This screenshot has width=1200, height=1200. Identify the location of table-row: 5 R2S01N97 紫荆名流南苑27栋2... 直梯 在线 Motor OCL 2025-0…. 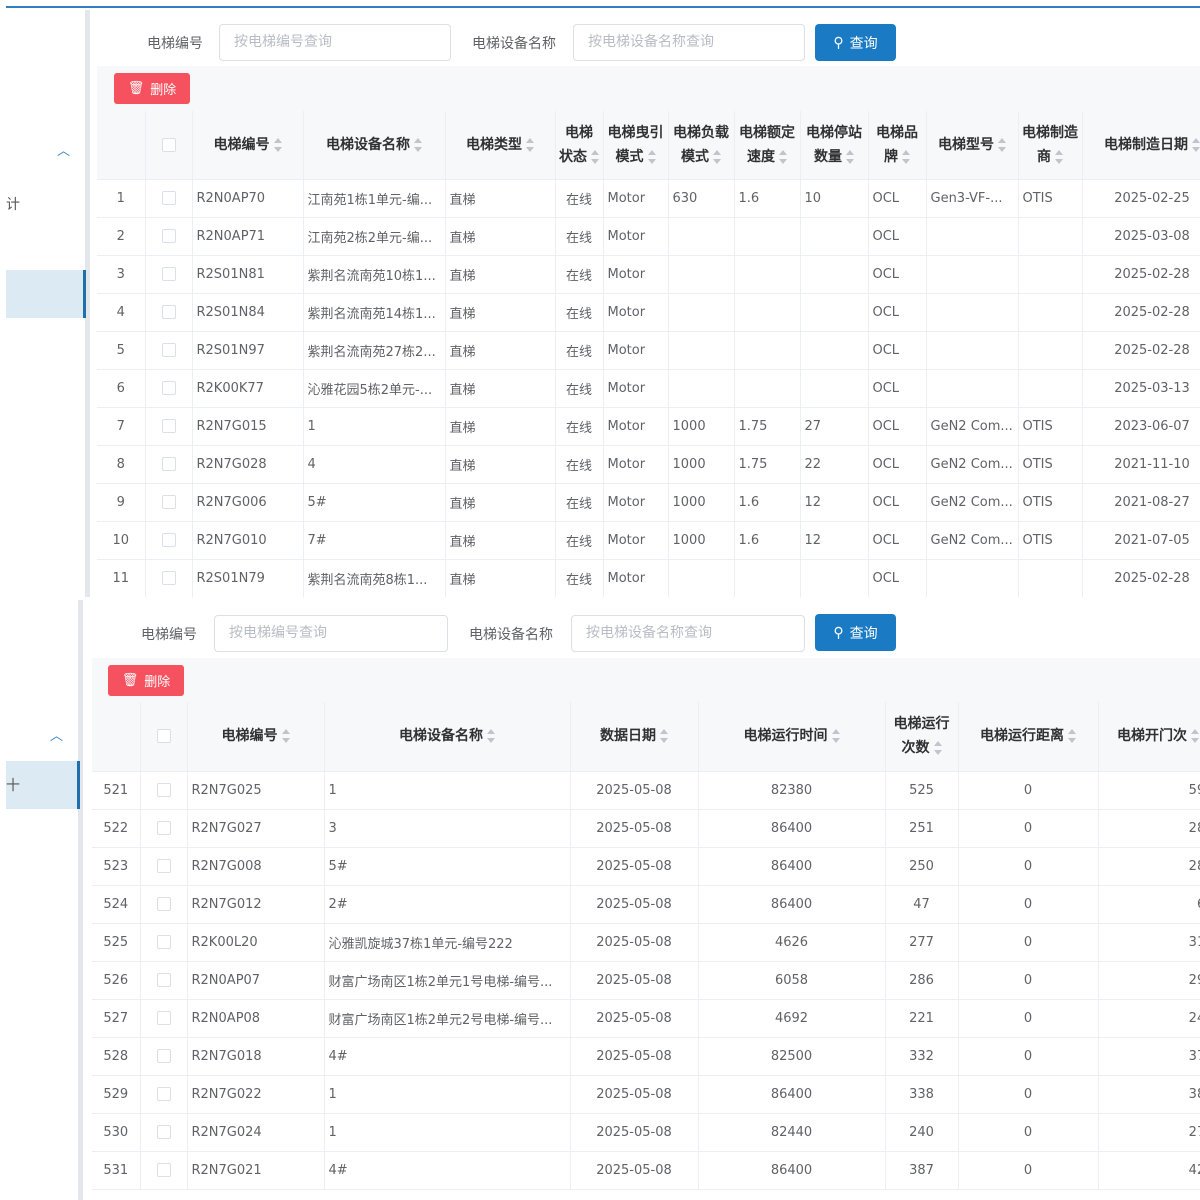
(648, 350).